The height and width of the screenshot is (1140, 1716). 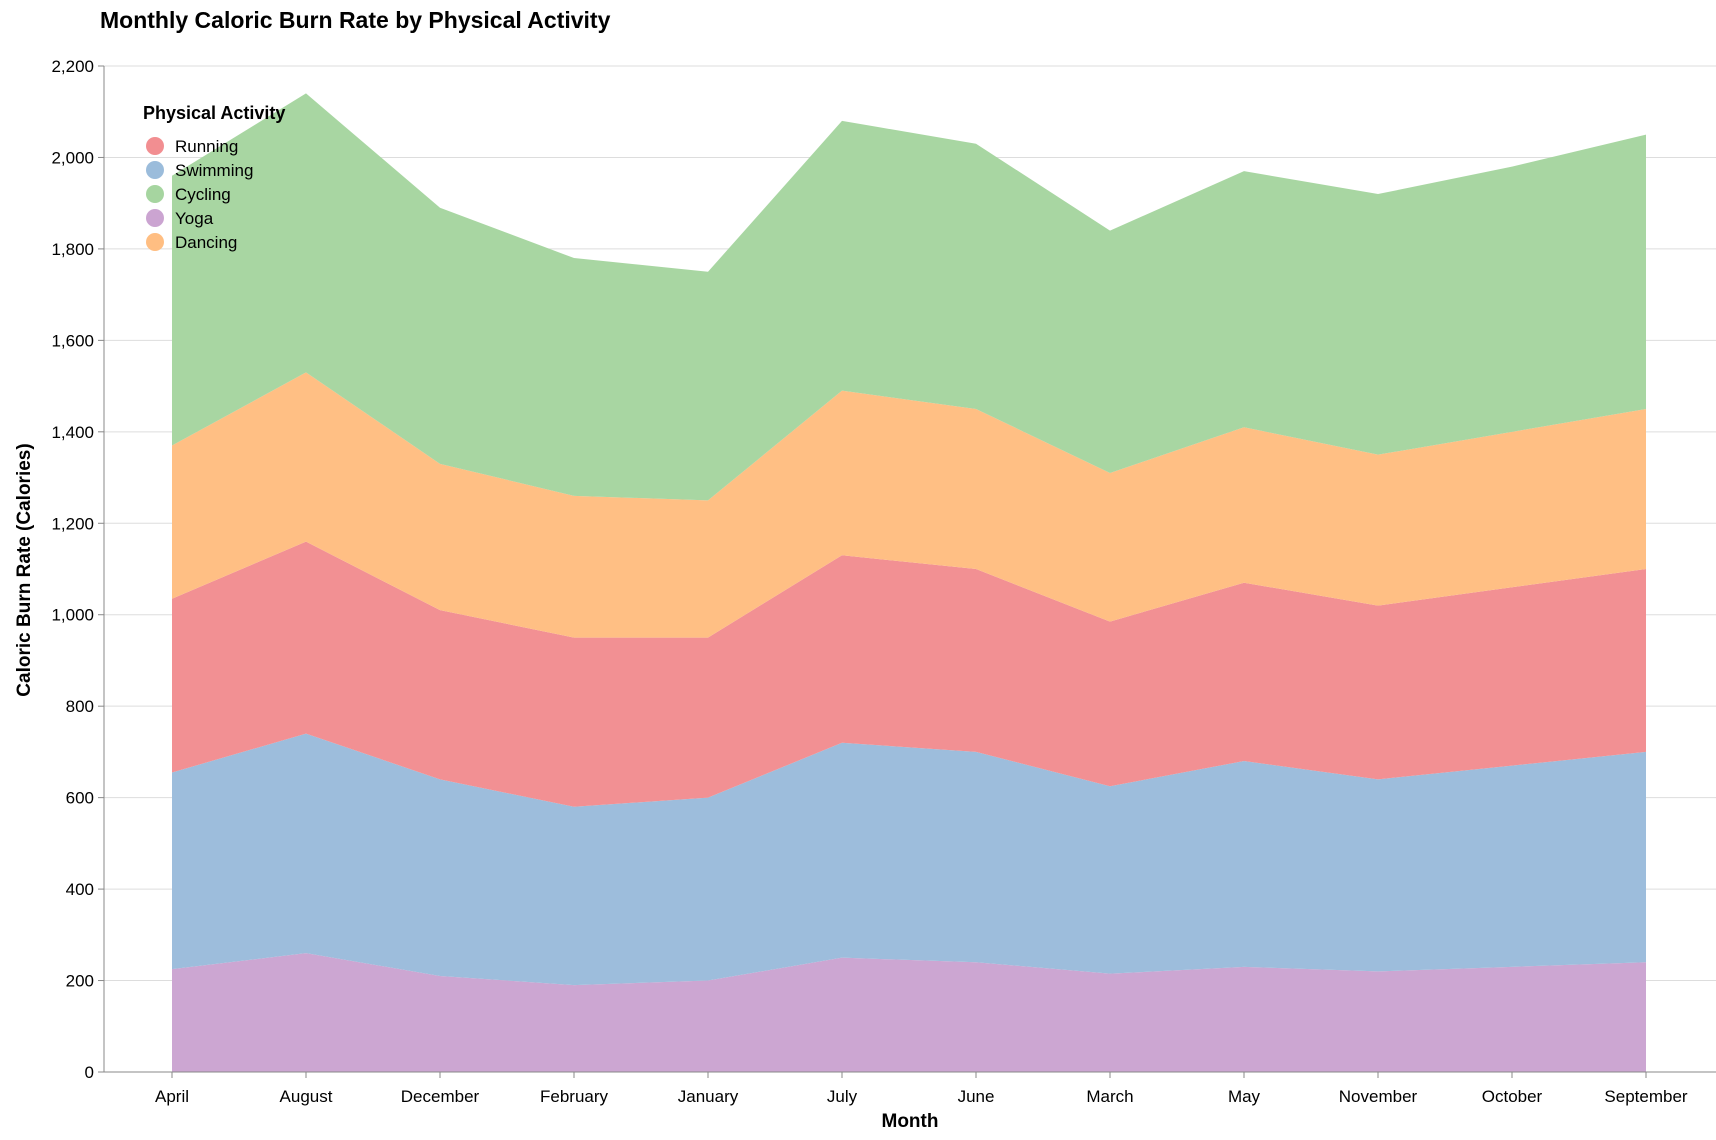 What do you see at coordinates (909, 1012) in the screenshot?
I see `area-series-yoga` at bounding box center [909, 1012].